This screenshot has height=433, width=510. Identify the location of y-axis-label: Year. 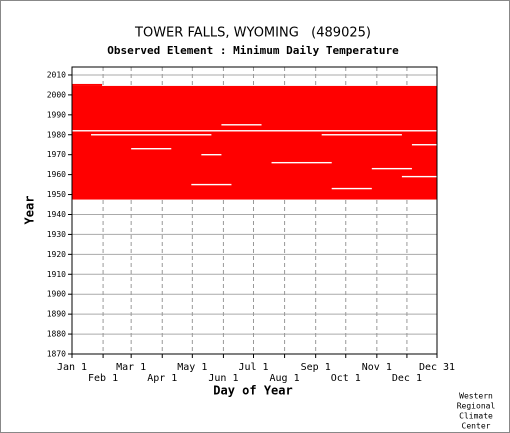
(30, 210).